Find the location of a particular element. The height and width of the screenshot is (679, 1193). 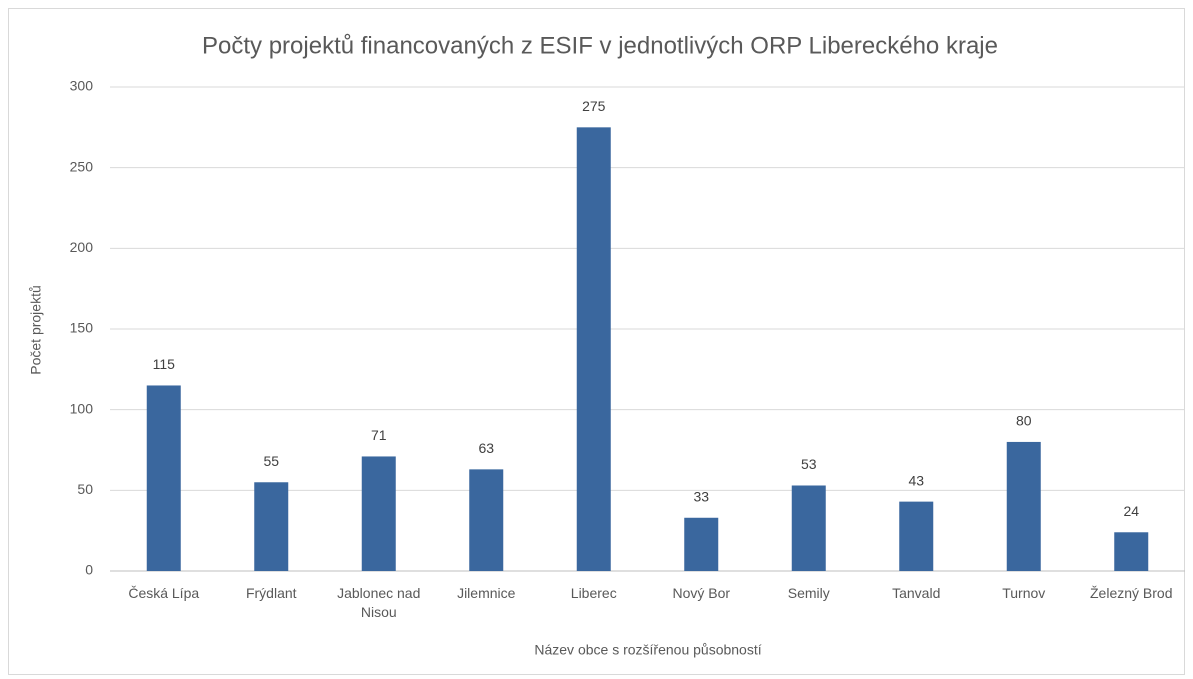

y-tick-label: 150 is located at coordinates (82, 328).